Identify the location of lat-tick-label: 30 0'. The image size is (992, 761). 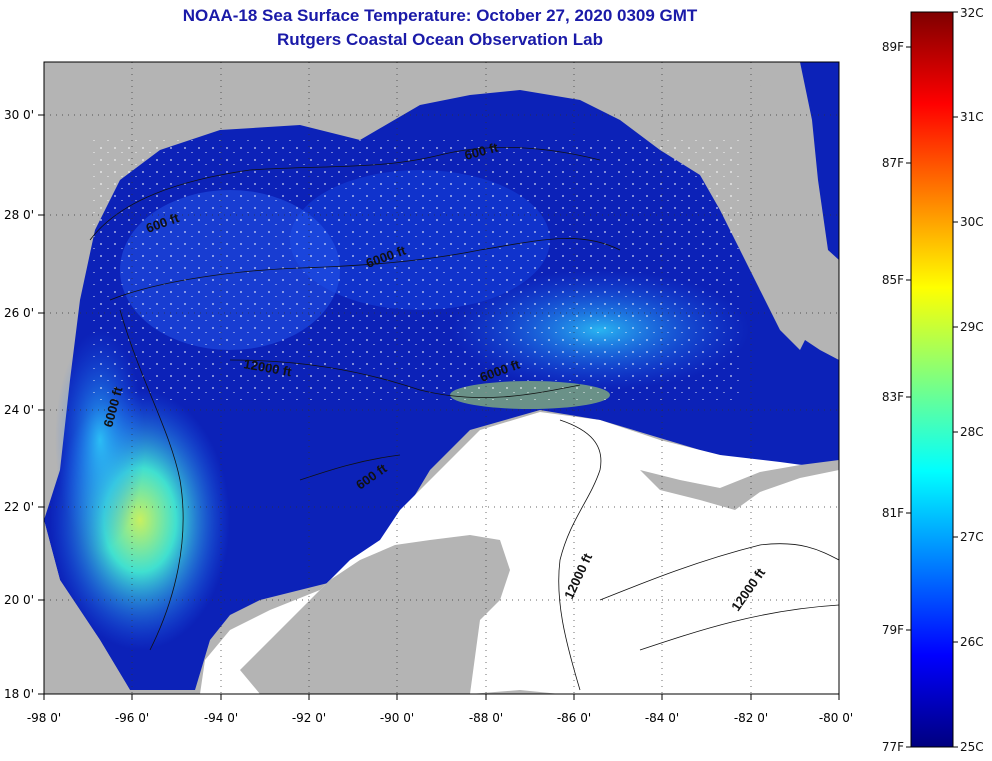
(19, 115).